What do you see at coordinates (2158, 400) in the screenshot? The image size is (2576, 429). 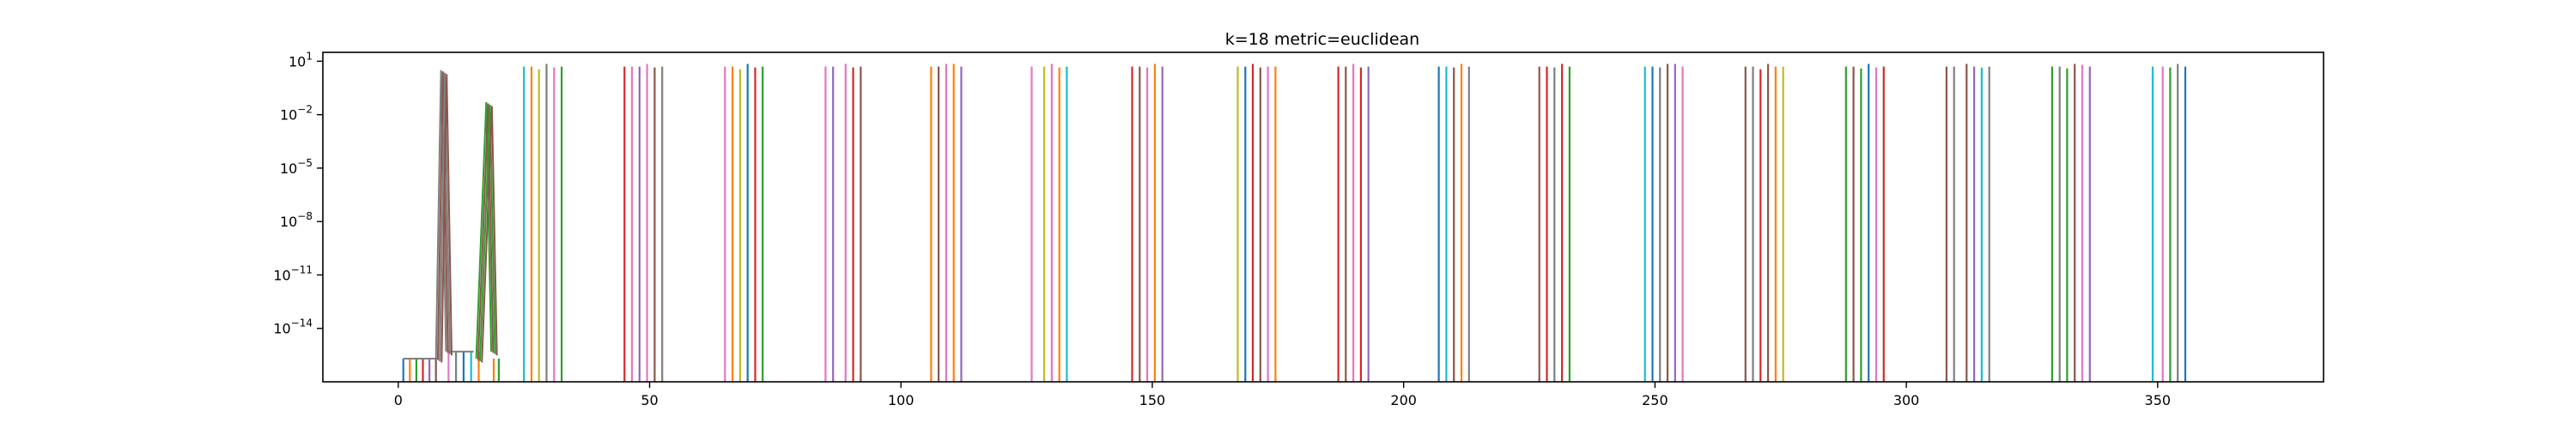 I see `x-tick-label: 350` at bounding box center [2158, 400].